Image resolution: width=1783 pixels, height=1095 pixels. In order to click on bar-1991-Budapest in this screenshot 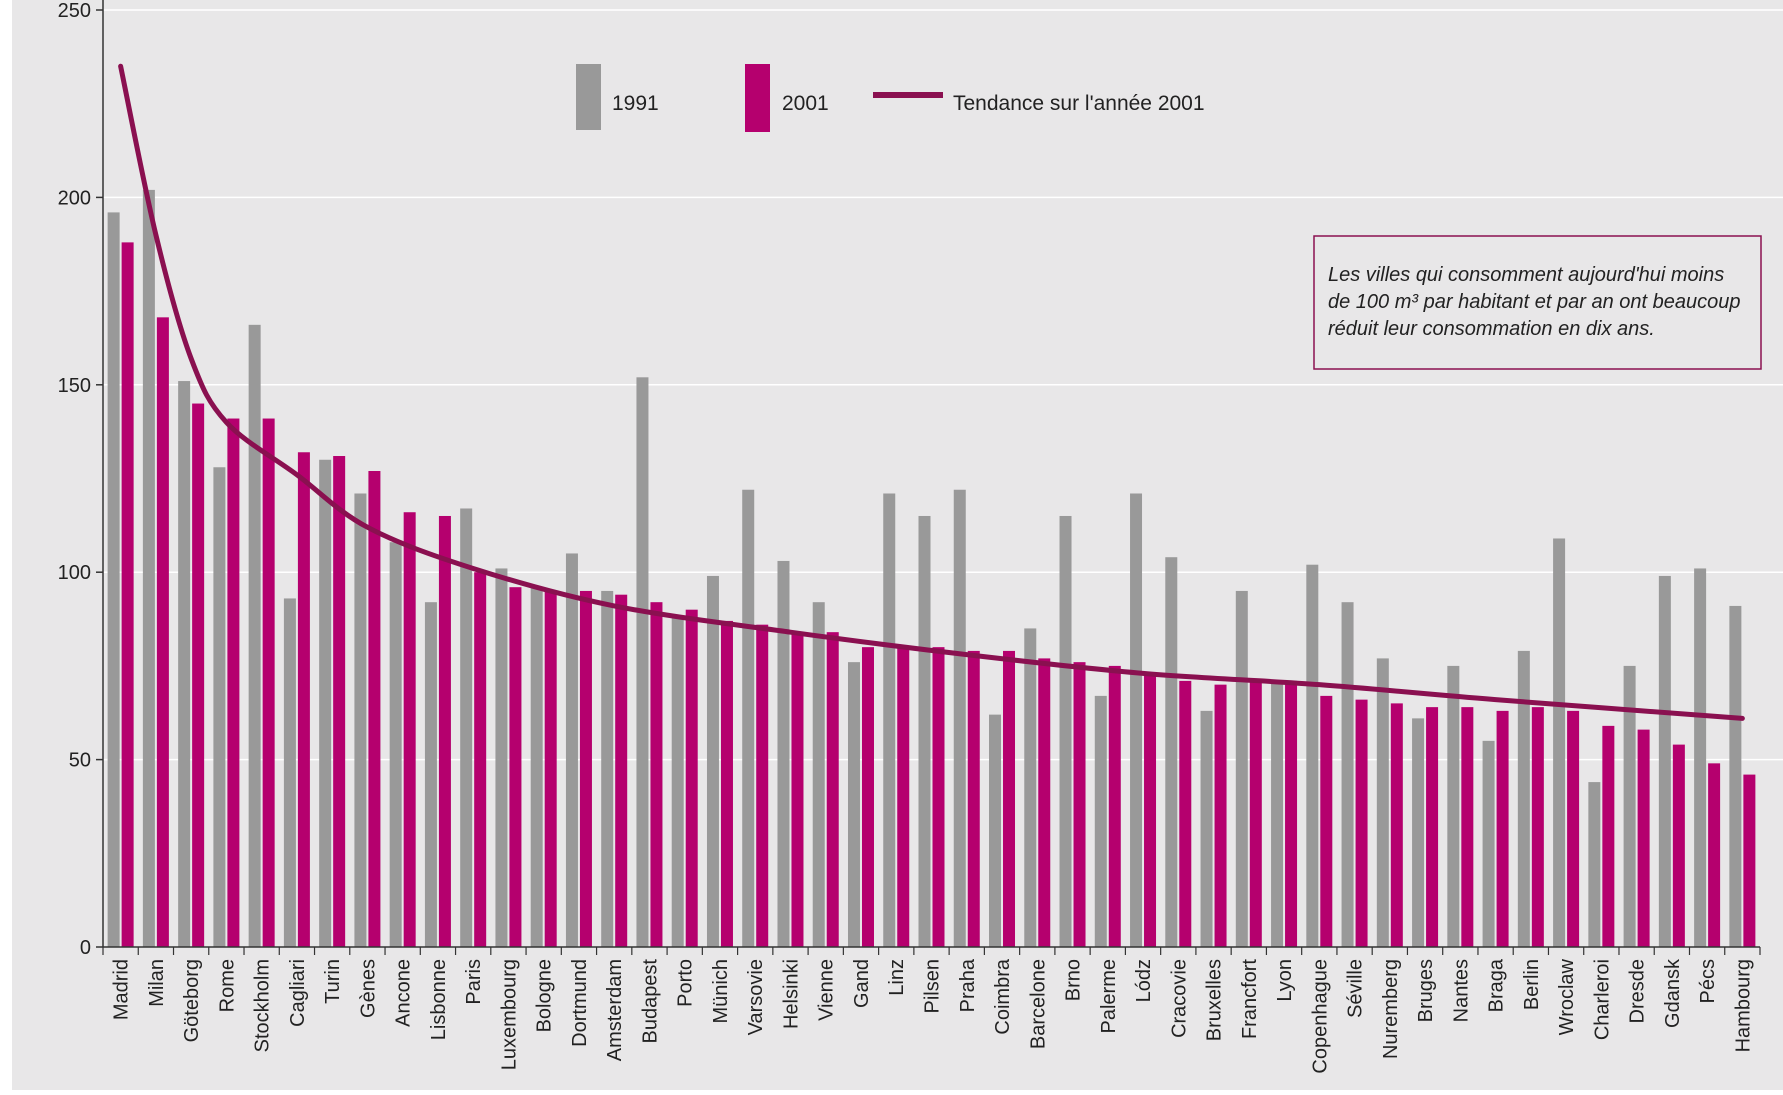, I will do `click(642, 662)`.